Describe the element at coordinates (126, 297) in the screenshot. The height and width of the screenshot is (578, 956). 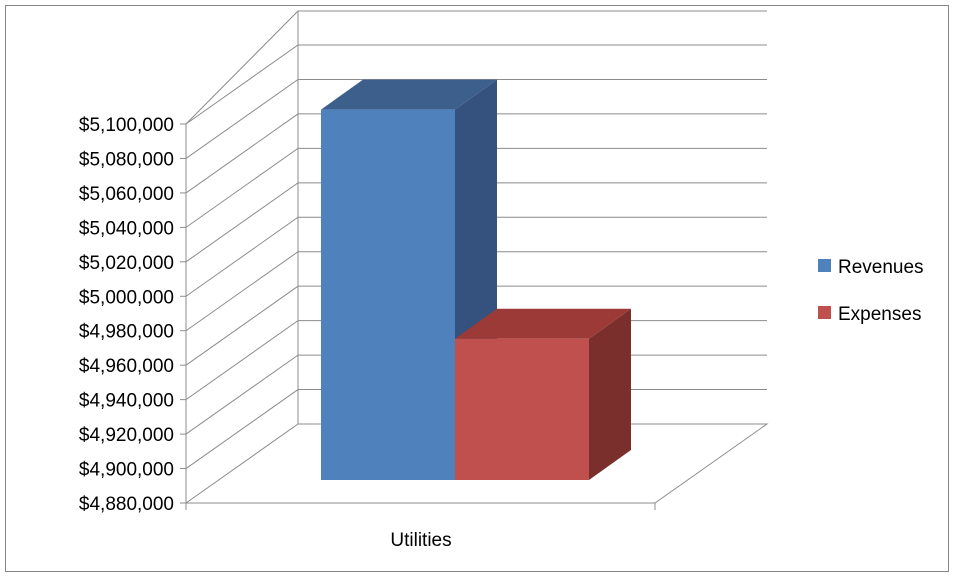
I see `y-tick-label: $5,000,000` at that location.